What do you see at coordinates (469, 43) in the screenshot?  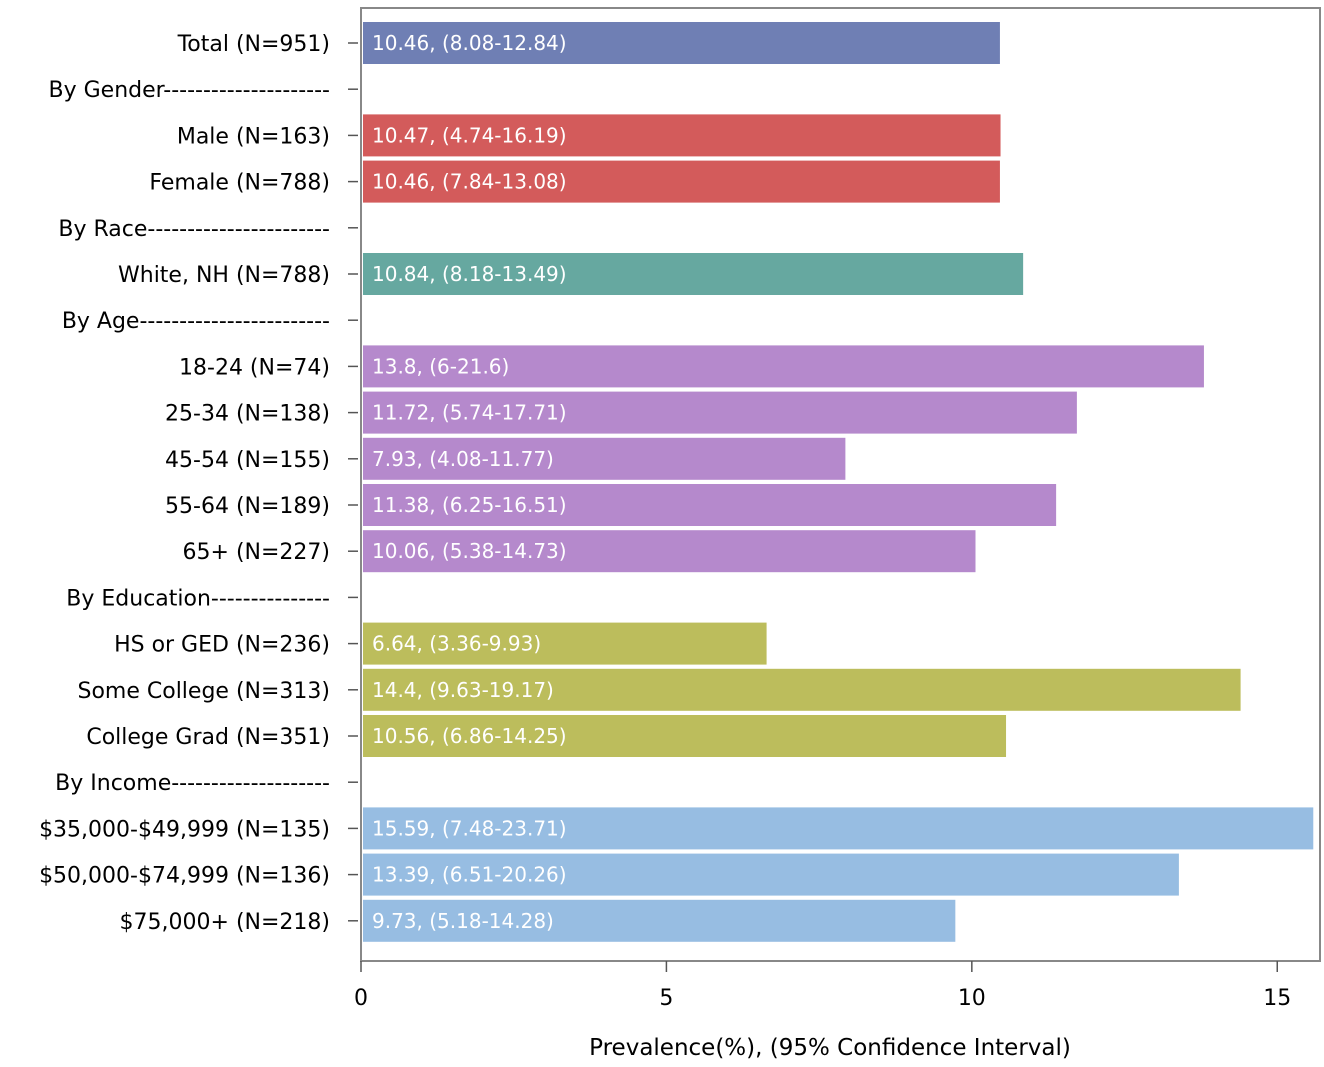 I see `bar-value-label: 10.46, (8.08-12.84)` at bounding box center [469, 43].